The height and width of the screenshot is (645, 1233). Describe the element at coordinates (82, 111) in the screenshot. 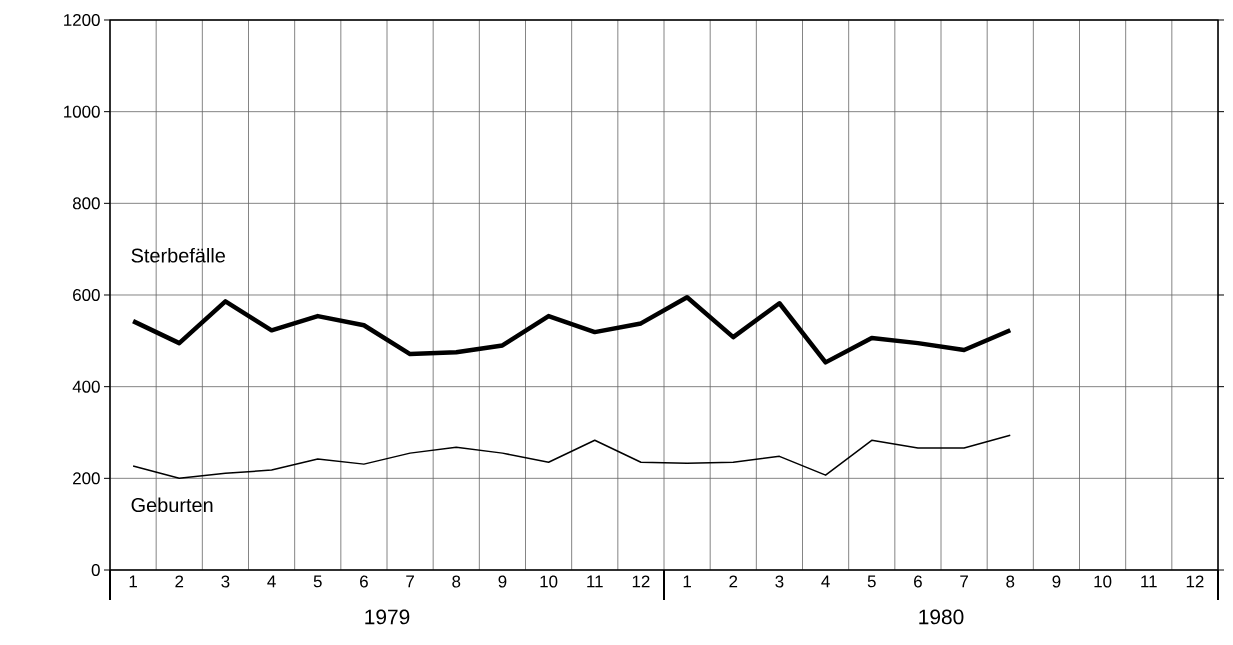

I see `y-tick-label: 1000` at that location.